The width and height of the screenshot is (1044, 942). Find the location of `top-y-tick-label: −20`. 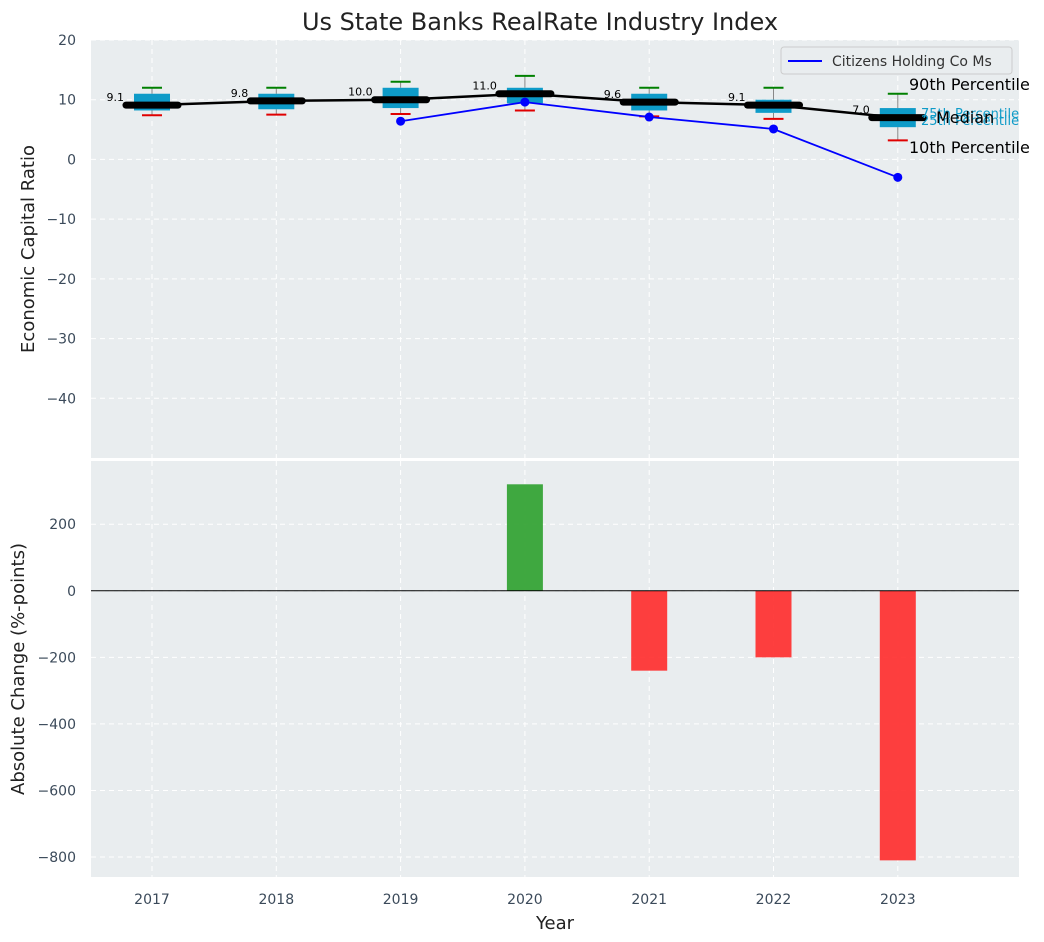

top-y-tick-label: −20 is located at coordinates (61, 280).